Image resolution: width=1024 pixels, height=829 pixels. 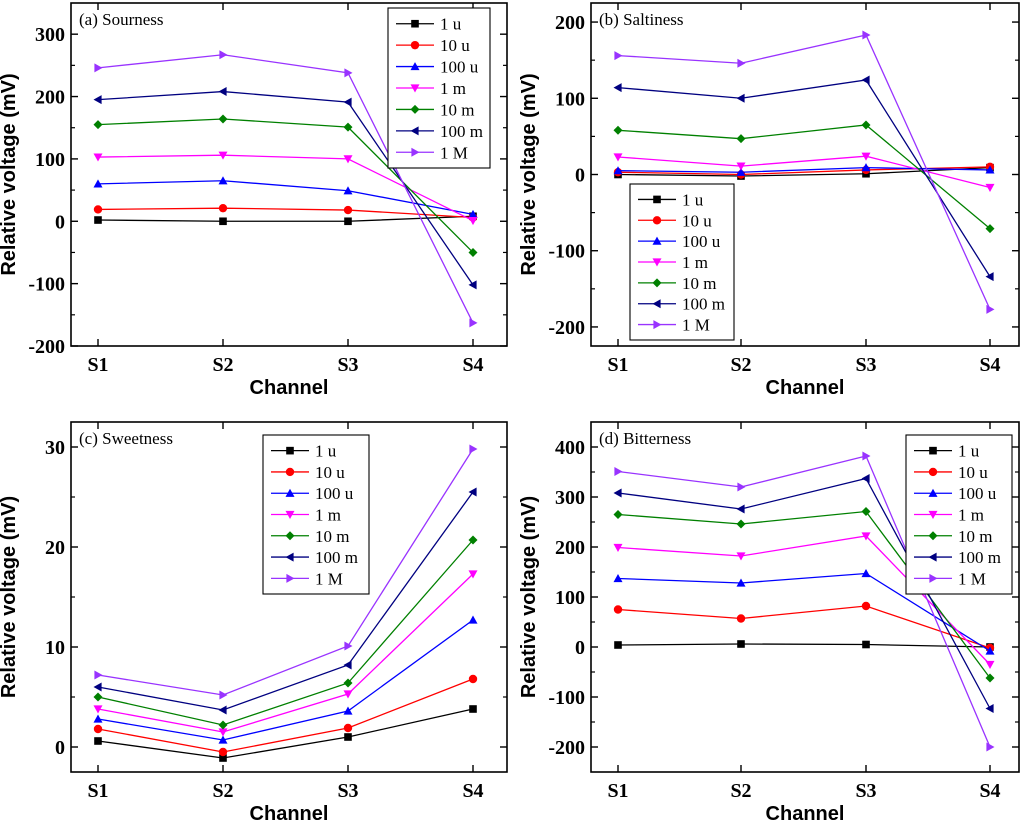 I want to click on x-tick-label: S2, so click(x=740, y=365).